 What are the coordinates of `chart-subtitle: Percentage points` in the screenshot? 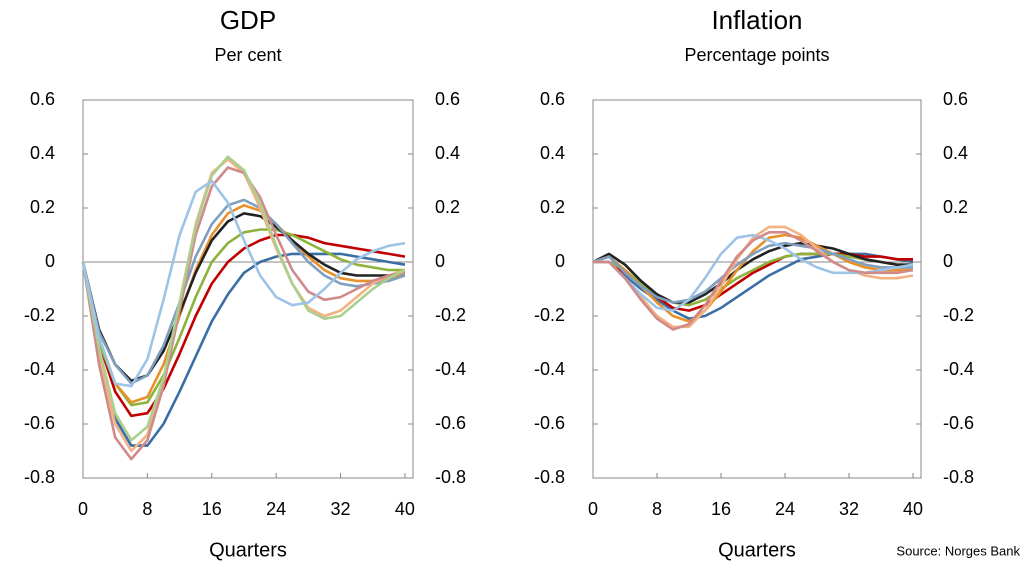 It's located at (756, 55).